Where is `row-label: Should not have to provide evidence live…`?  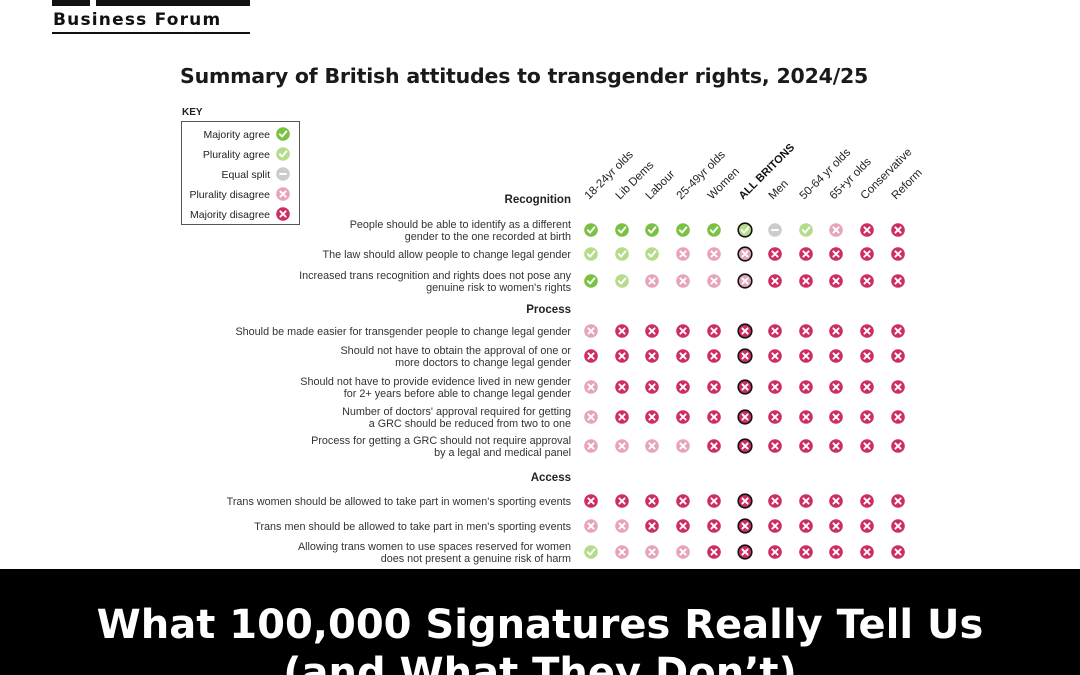 row-label: Should not have to provide evidence live… is located at coordinates (435, 388).